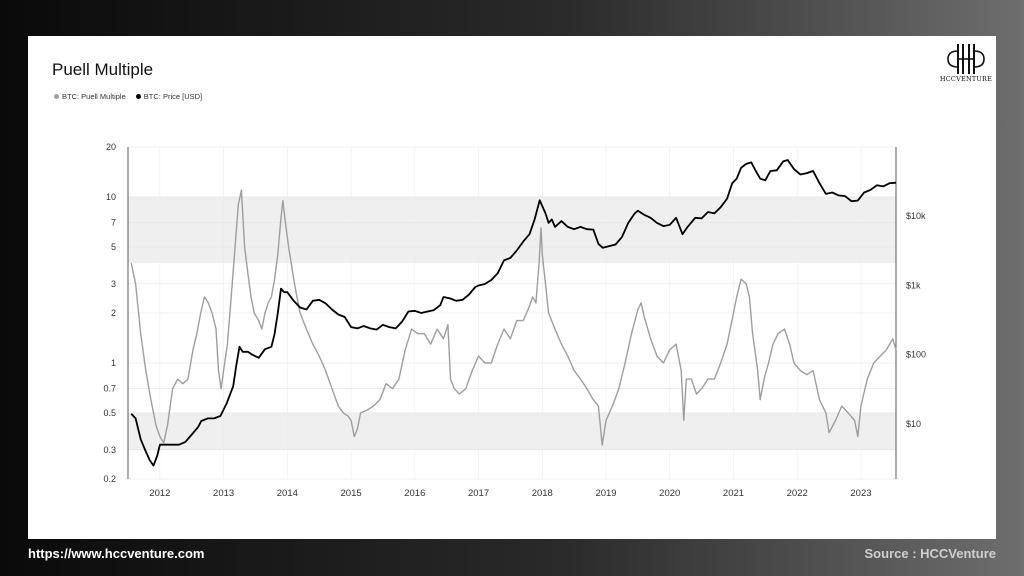  What do you see at coordinates (109, 479) in the screenshot?
I see `y-left-tick-label: 0.2` at bounding box center [109, 479].